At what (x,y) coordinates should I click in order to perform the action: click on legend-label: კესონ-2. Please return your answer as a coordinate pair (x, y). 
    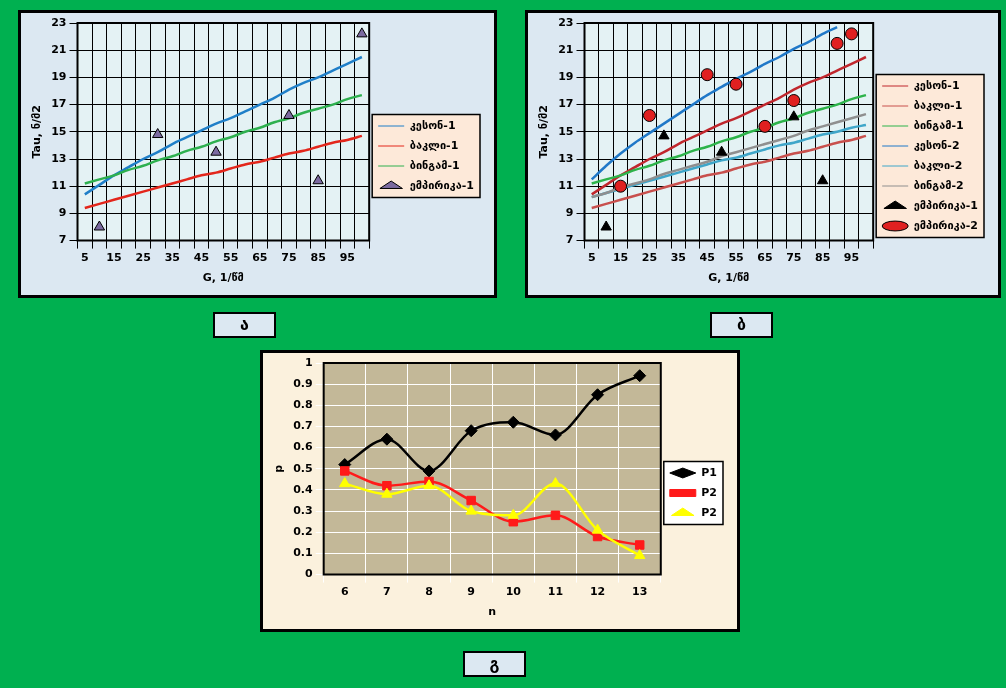
    Looking at the image, I should click on (936, 145).